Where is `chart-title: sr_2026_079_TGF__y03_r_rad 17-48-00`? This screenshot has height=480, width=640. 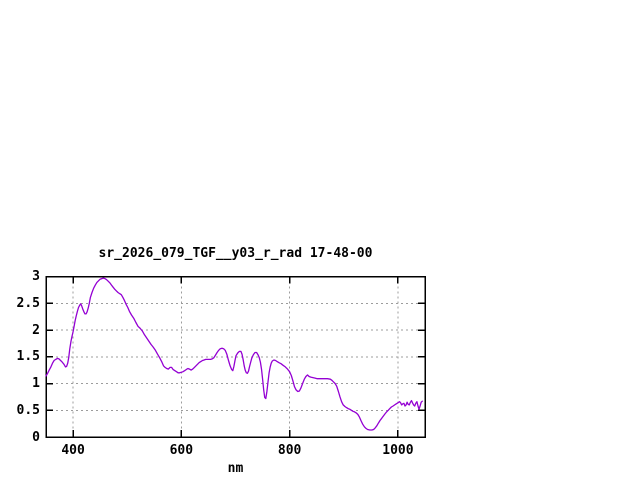 chart-title: sr_2026_079_TGF__y03_r_rad 17-48-00 is located at coordinates (235, 253).